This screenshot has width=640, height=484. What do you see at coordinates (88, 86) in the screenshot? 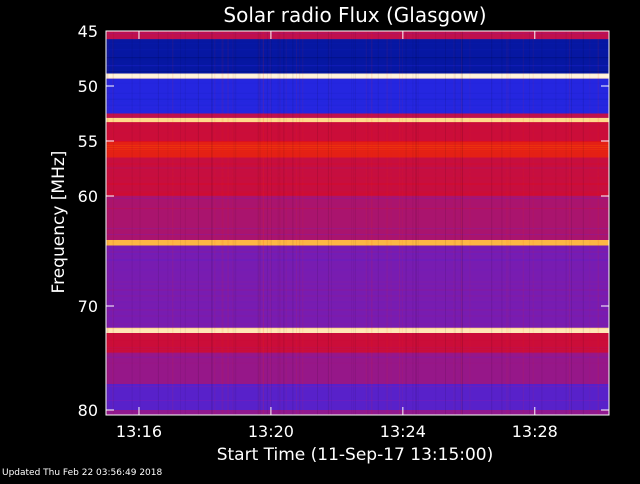
I see `y-tick-label: 50` at bounding box center [88, 86].